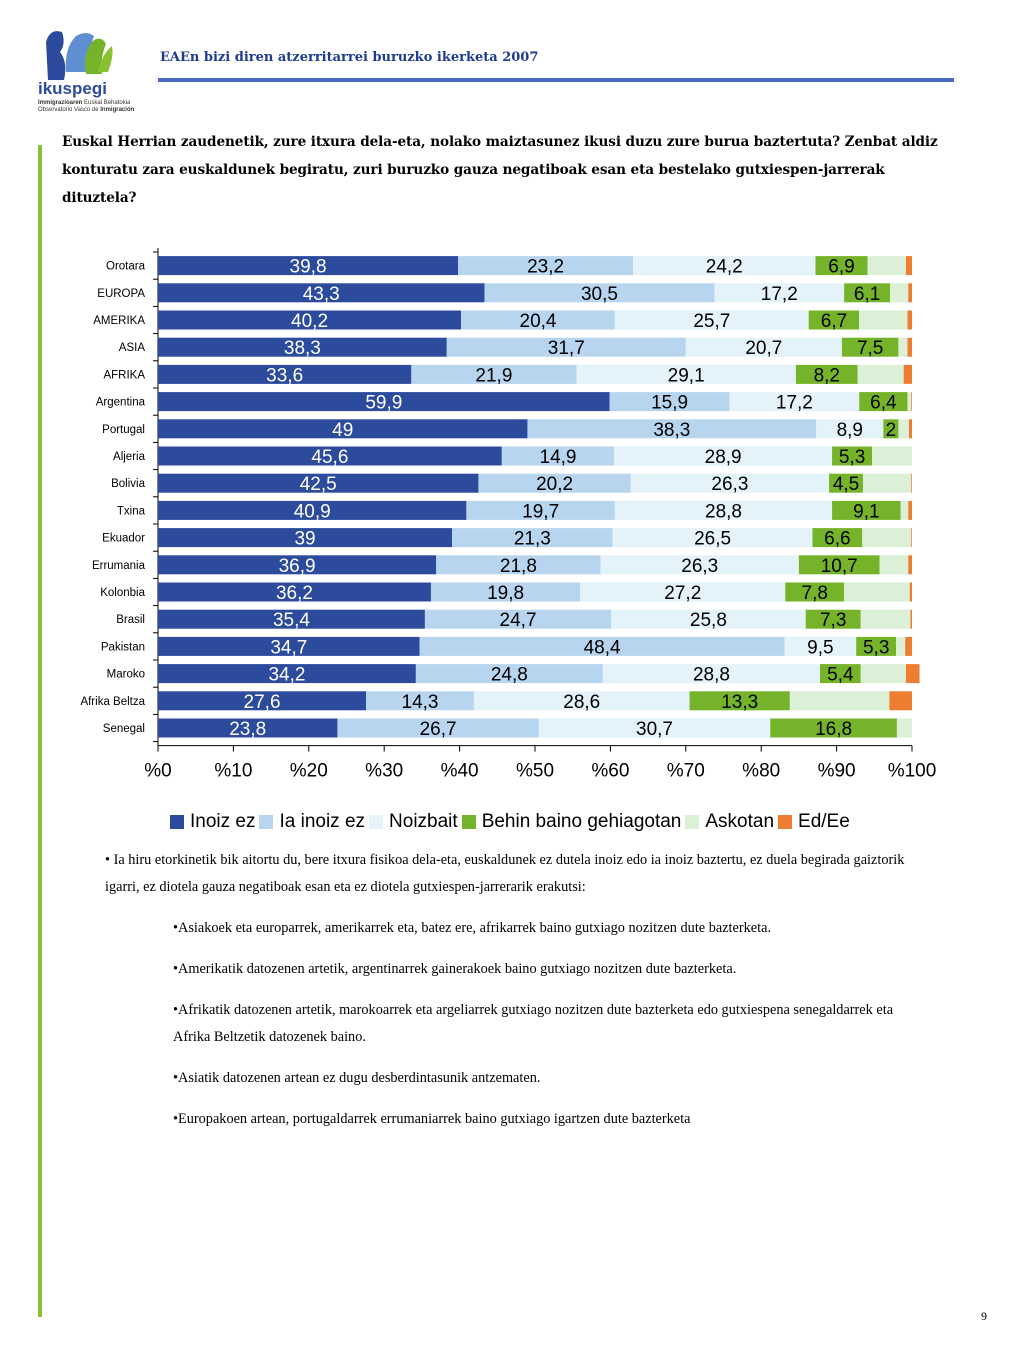  What do you see at coordinates (686, 771) in the screenshot?
I see `x-tick-label: %70` at bounding box center [686, 771].